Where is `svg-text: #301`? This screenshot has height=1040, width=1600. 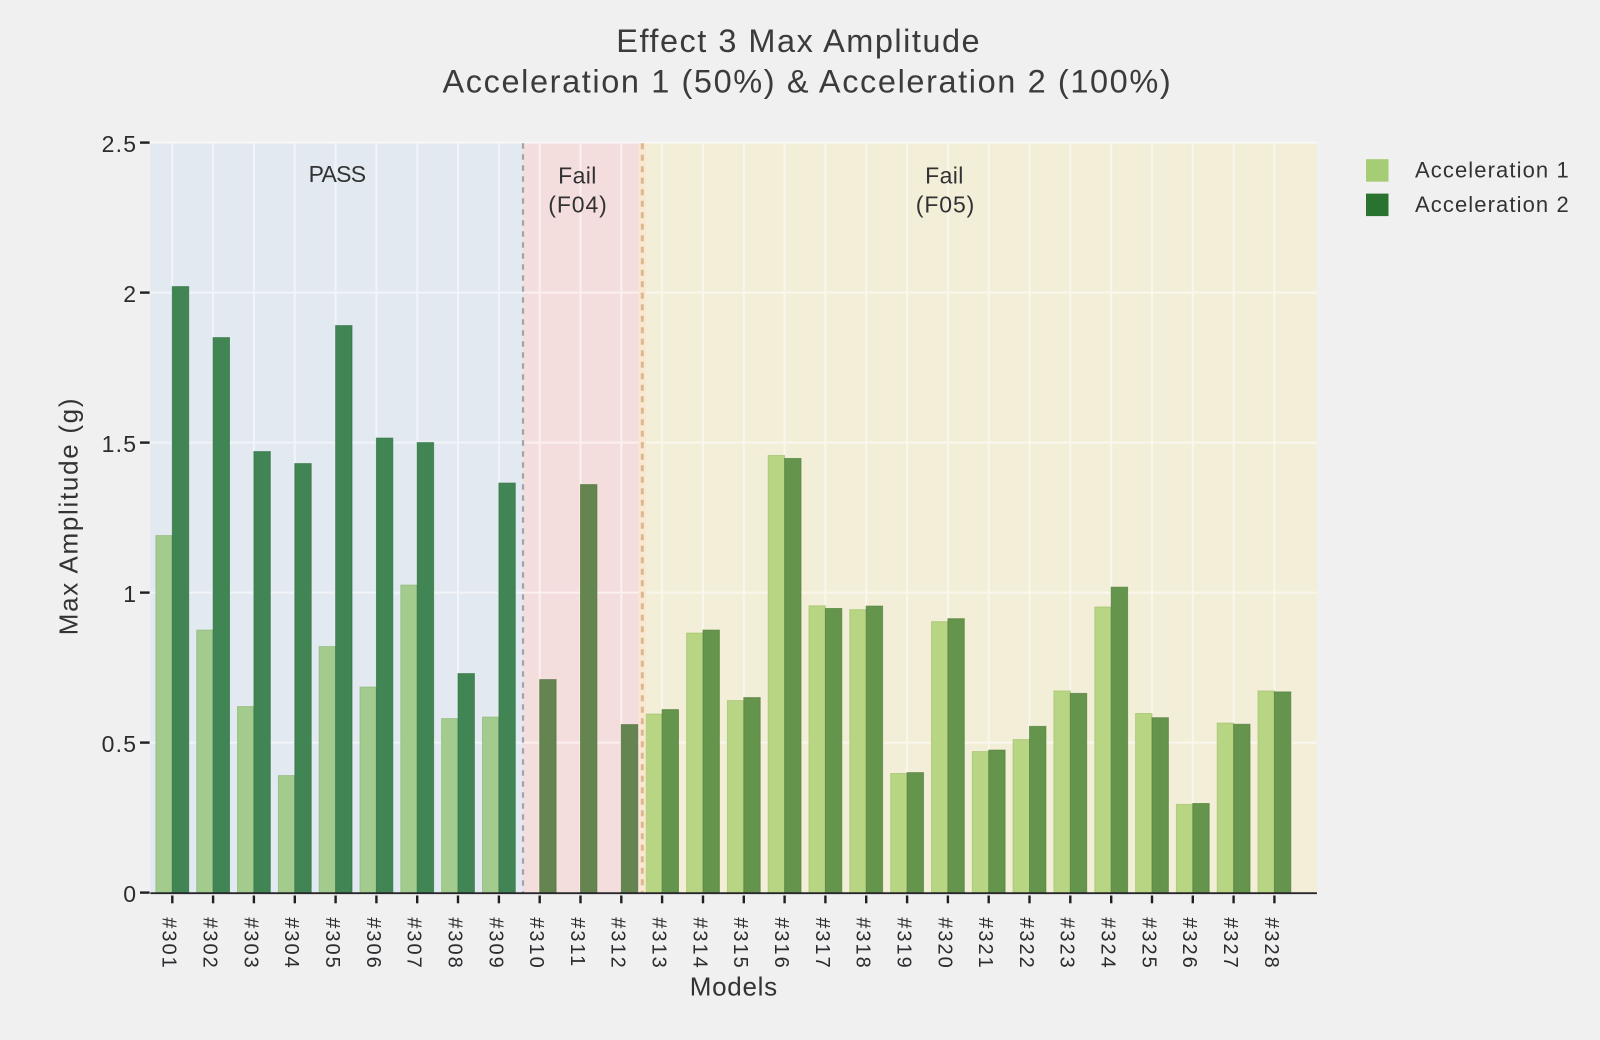
svg-text: #301 is located at coordinates (169, 943).